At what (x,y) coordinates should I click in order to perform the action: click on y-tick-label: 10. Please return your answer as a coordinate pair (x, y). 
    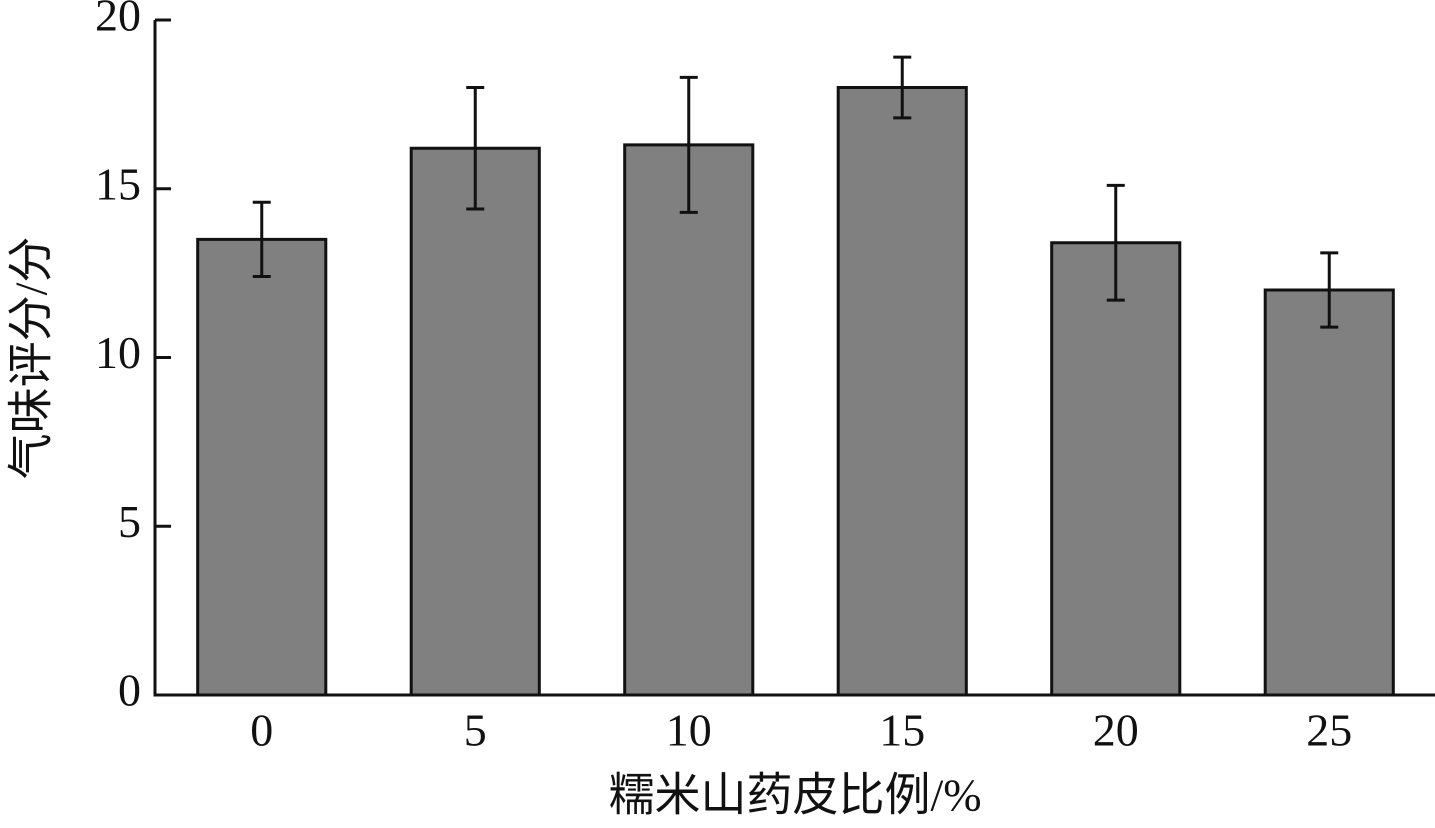
    Looking at the image, I should click on (118, 352).